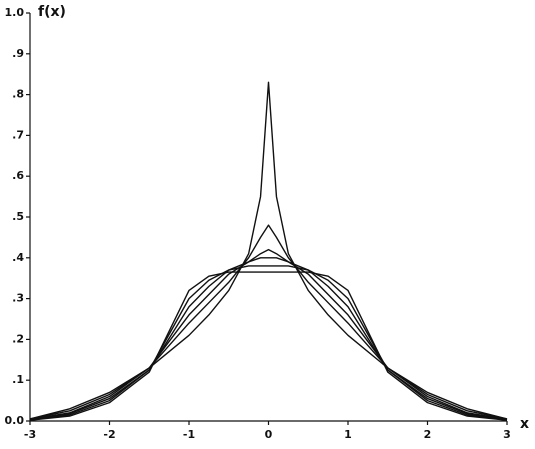 This screenshot has height=449, width=535. Describe the element at coordinates (428, 434) in the screenshot. I see `x-tick-label: 2` at that location.